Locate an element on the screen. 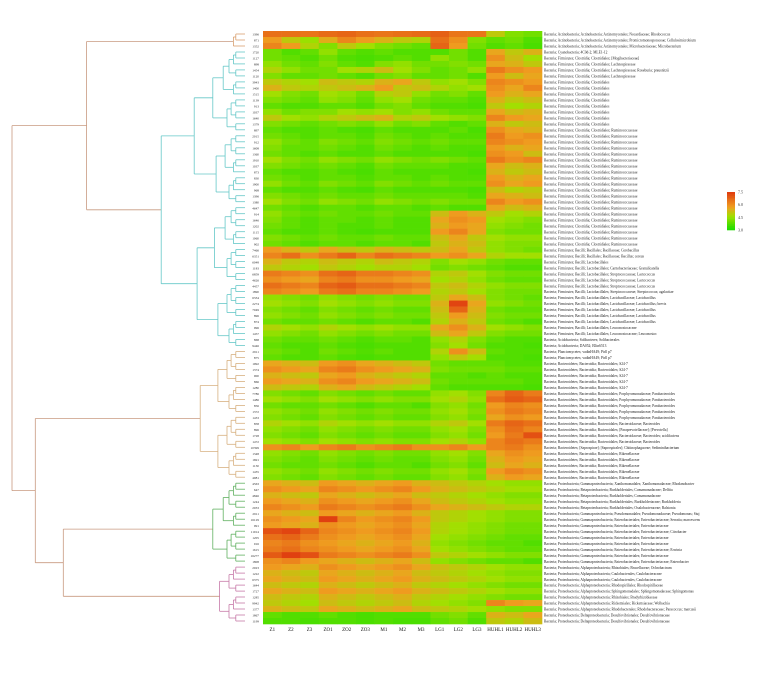  row-id-label: 1457 is located at coordinates (255, 334).